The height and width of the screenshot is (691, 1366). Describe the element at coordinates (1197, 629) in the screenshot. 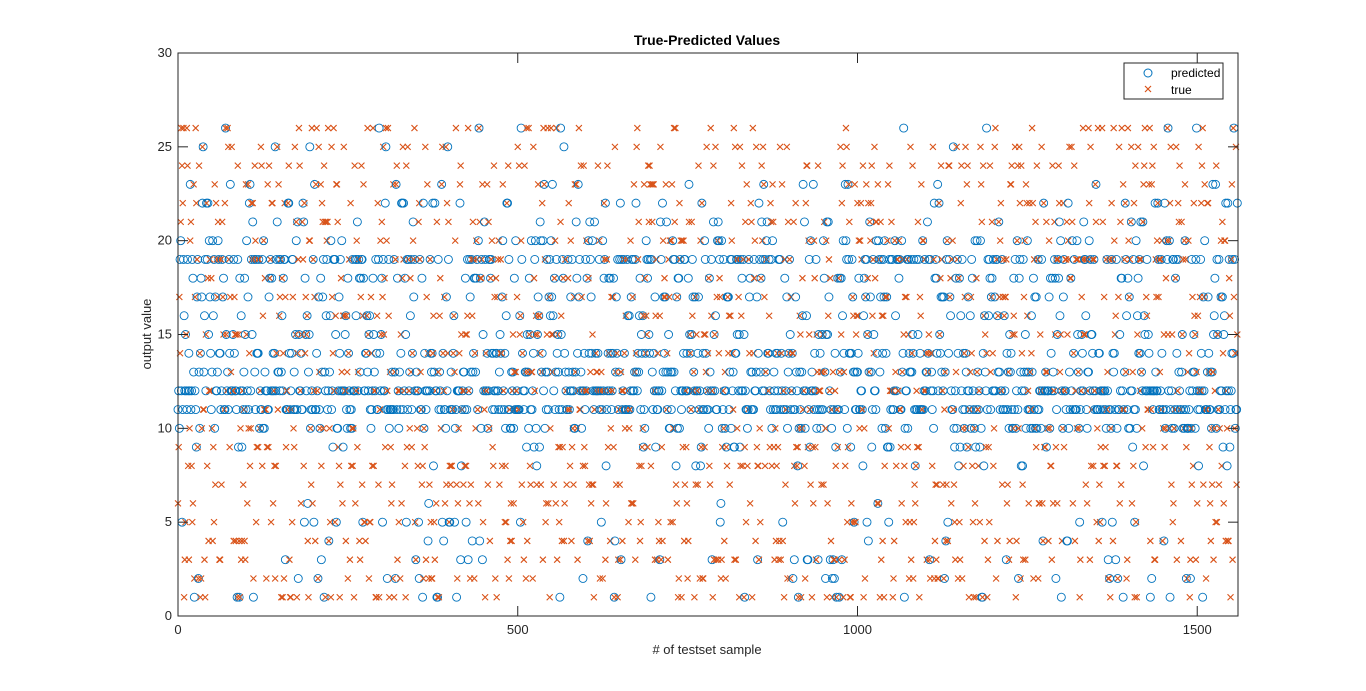

I see `x-tick-label: 1500` at that location.